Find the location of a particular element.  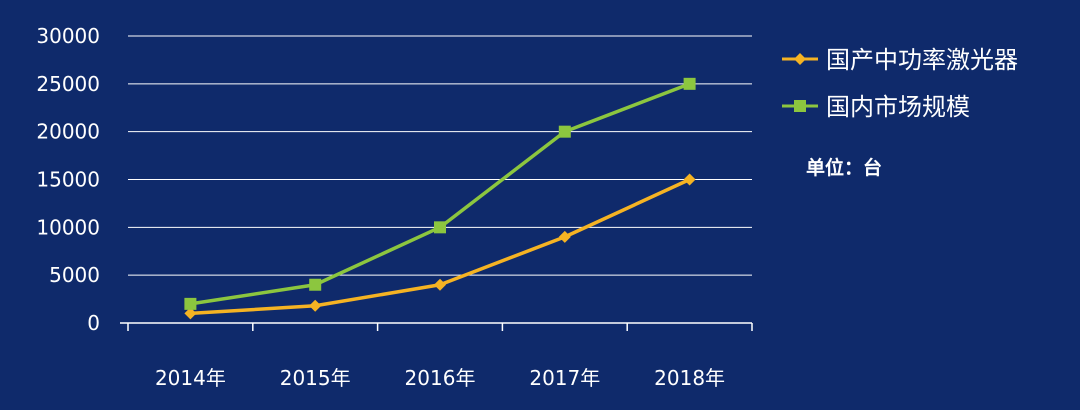

y-axis: 0 5000 10000 15000 20000 25000 30000 is located at coordinates (68, 179).